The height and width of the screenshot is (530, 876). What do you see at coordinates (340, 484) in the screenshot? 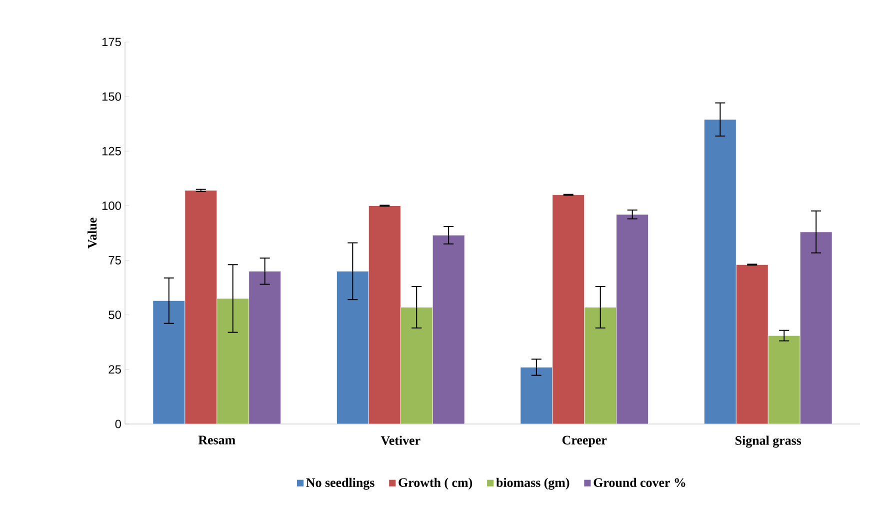
I see `legend-label: No seedlings` at bounding box center [340, 484].